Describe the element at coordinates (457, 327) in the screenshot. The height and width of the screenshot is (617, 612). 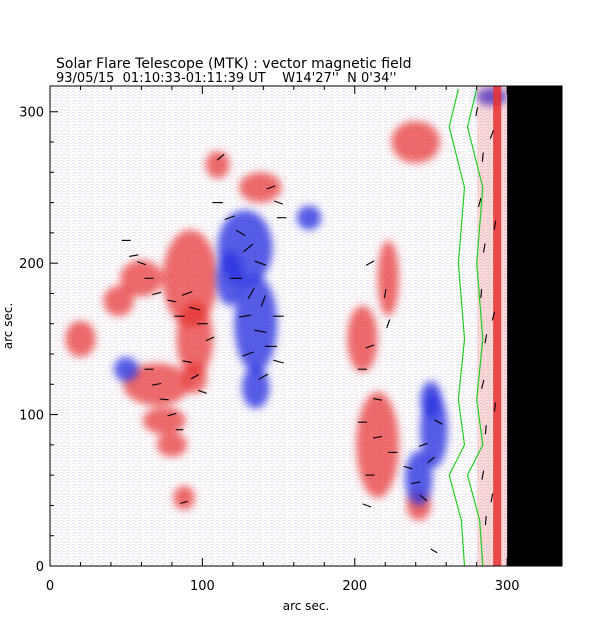
I see `neutral-line-contour` at that location.